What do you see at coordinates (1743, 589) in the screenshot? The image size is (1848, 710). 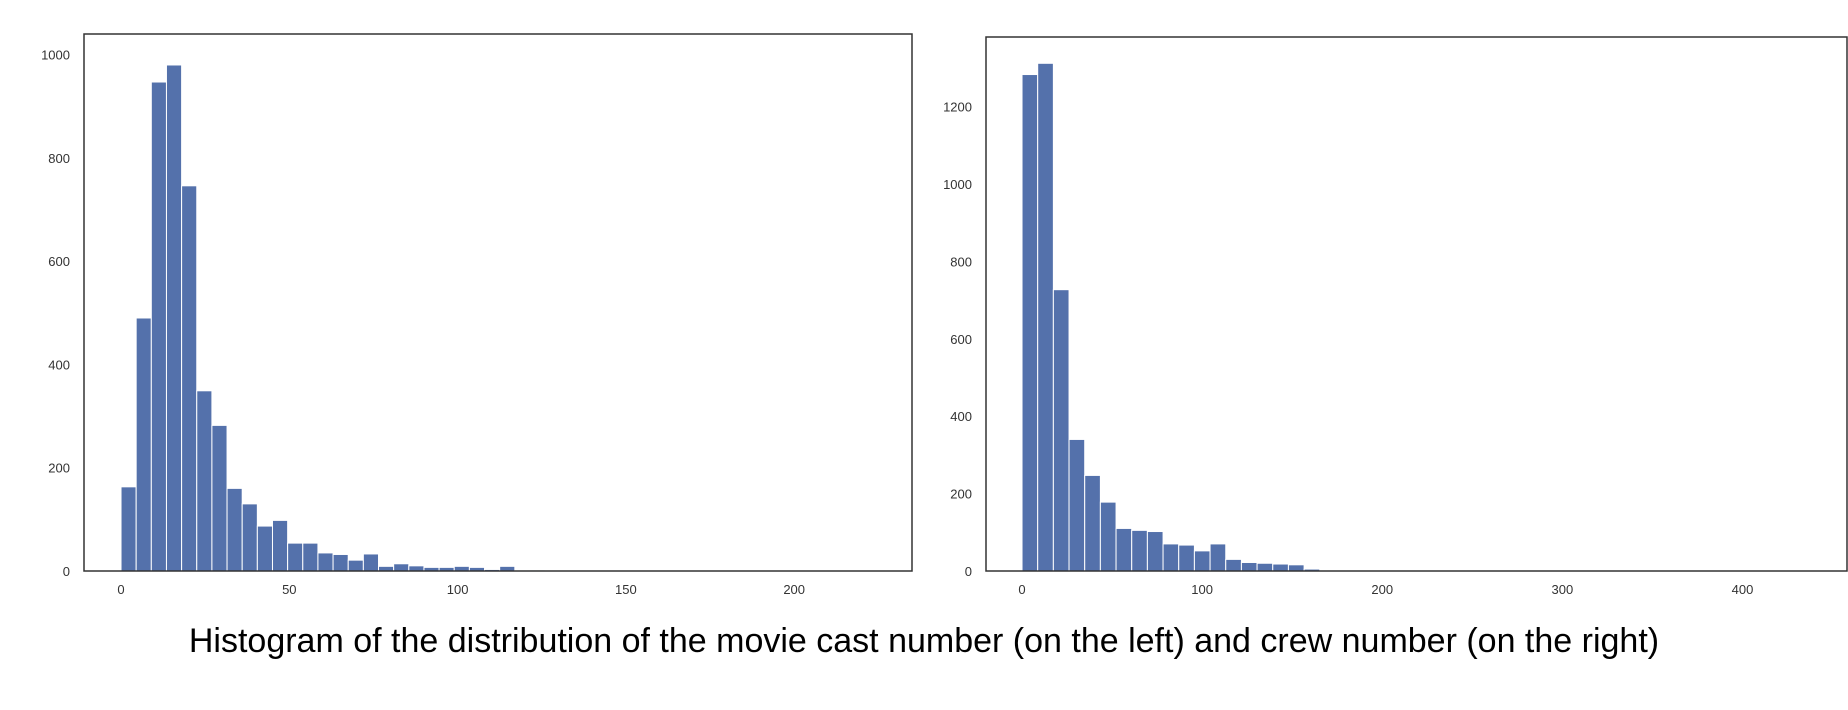 I see `x-tick-label: 400` at bounding box center [1743, 589].